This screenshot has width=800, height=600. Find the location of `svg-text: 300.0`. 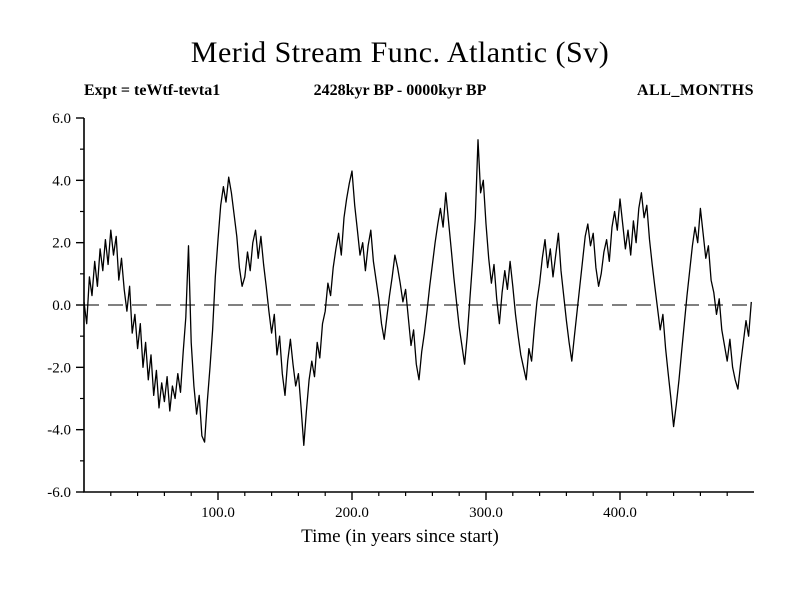

svg-text: 300.0 is located at coordinates (486, 513).